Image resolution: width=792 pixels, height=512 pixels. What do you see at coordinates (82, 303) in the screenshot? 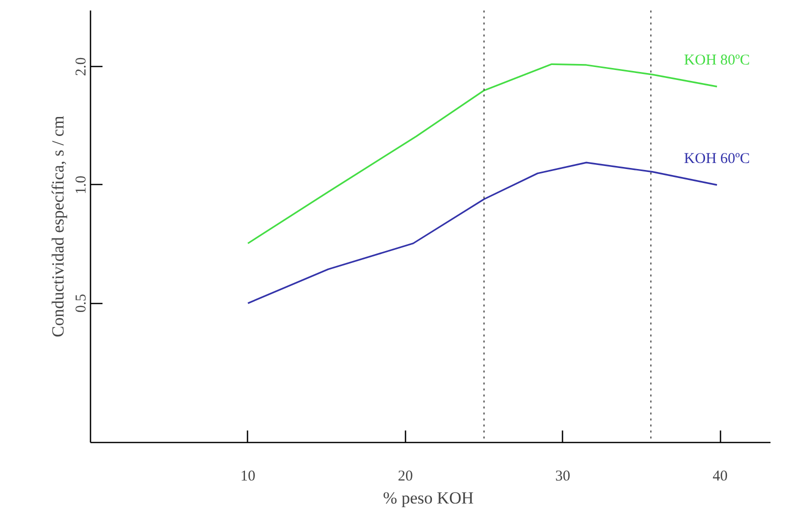
I see `y-tick-label: 0.5` at bounding box center [82, 303].